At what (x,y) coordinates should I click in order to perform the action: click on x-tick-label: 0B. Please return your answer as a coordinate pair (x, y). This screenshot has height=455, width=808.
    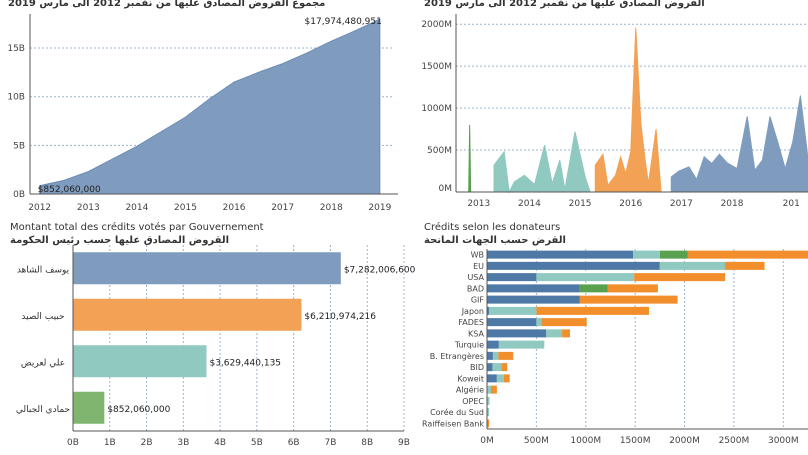
    Looking at the image, I should click on (73, 443).